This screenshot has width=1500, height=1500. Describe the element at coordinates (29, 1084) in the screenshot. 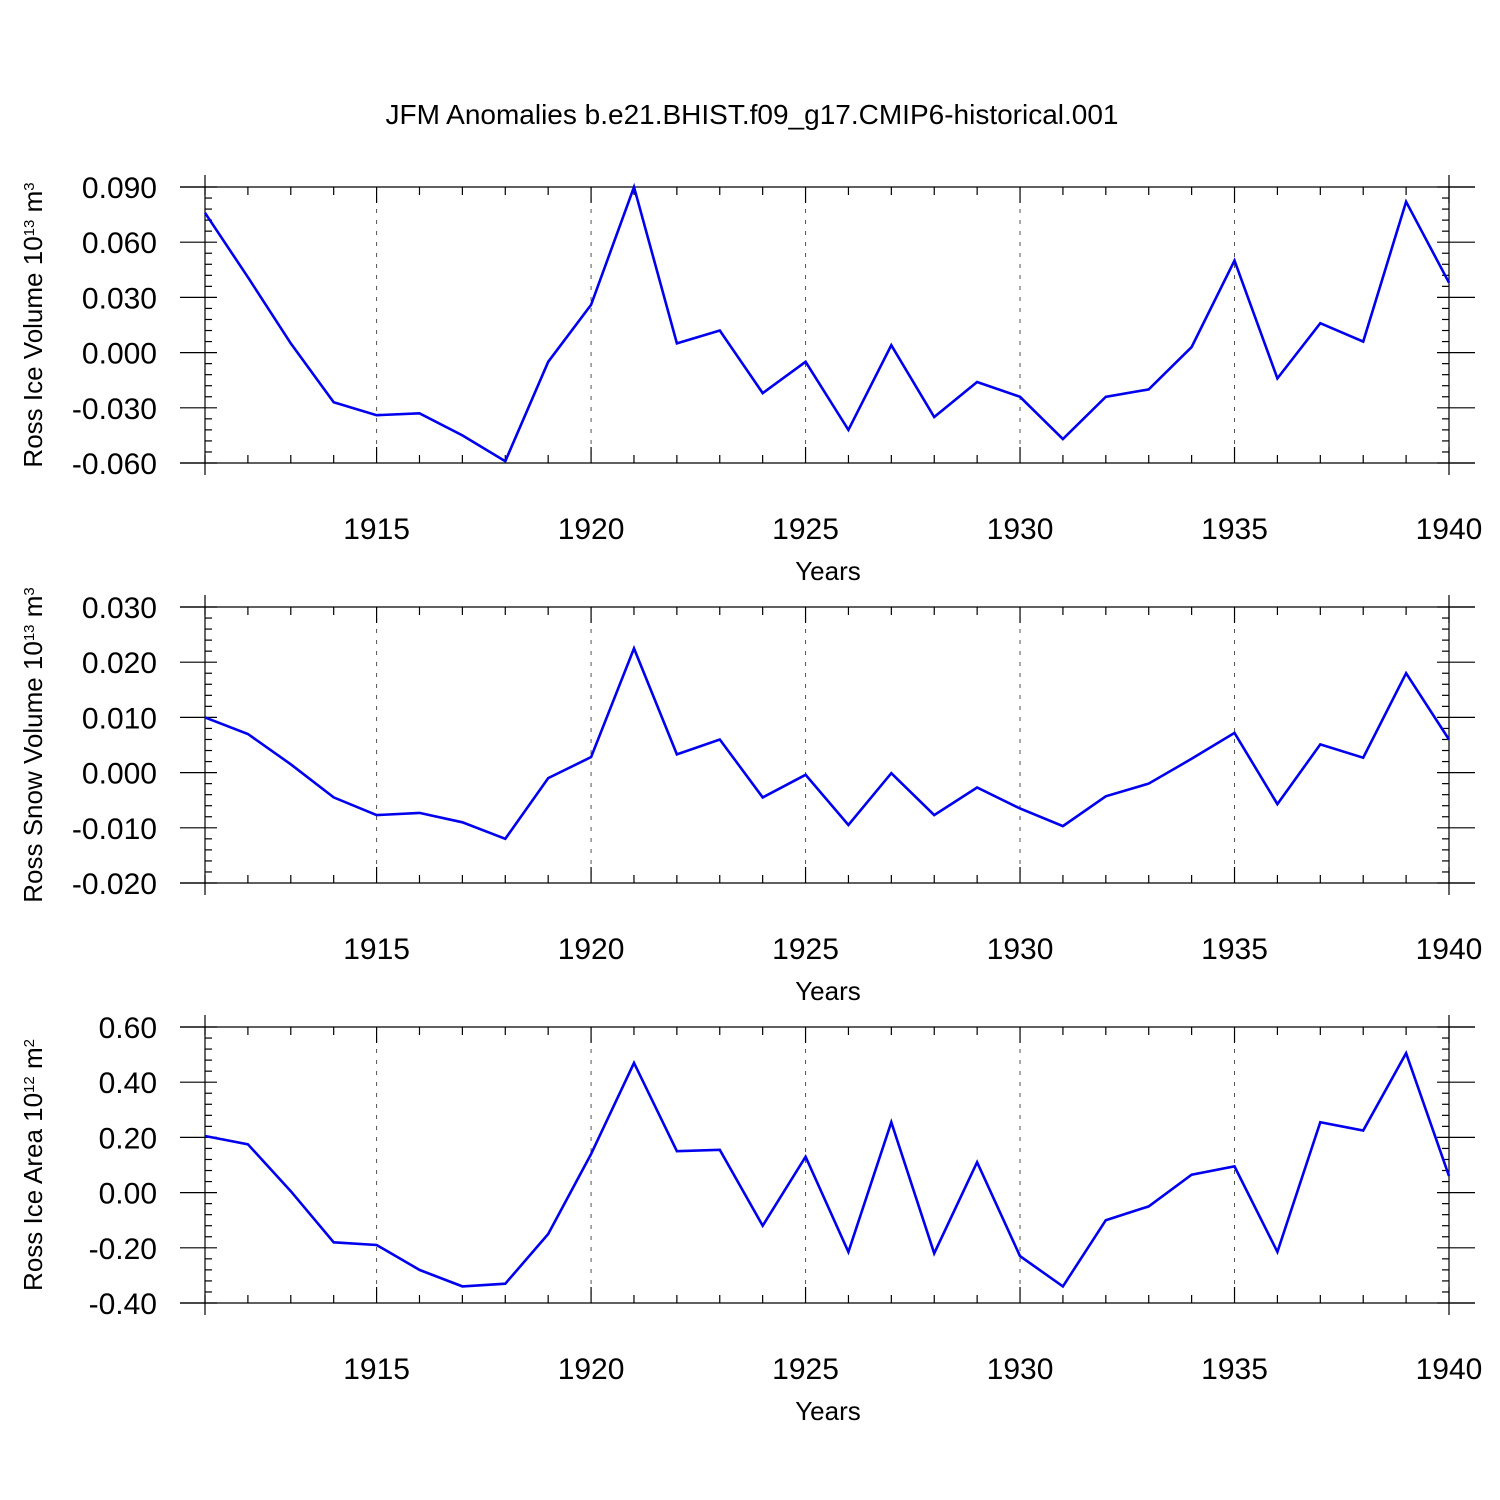

I see `y-axis-title-superscript: 12` at that location.